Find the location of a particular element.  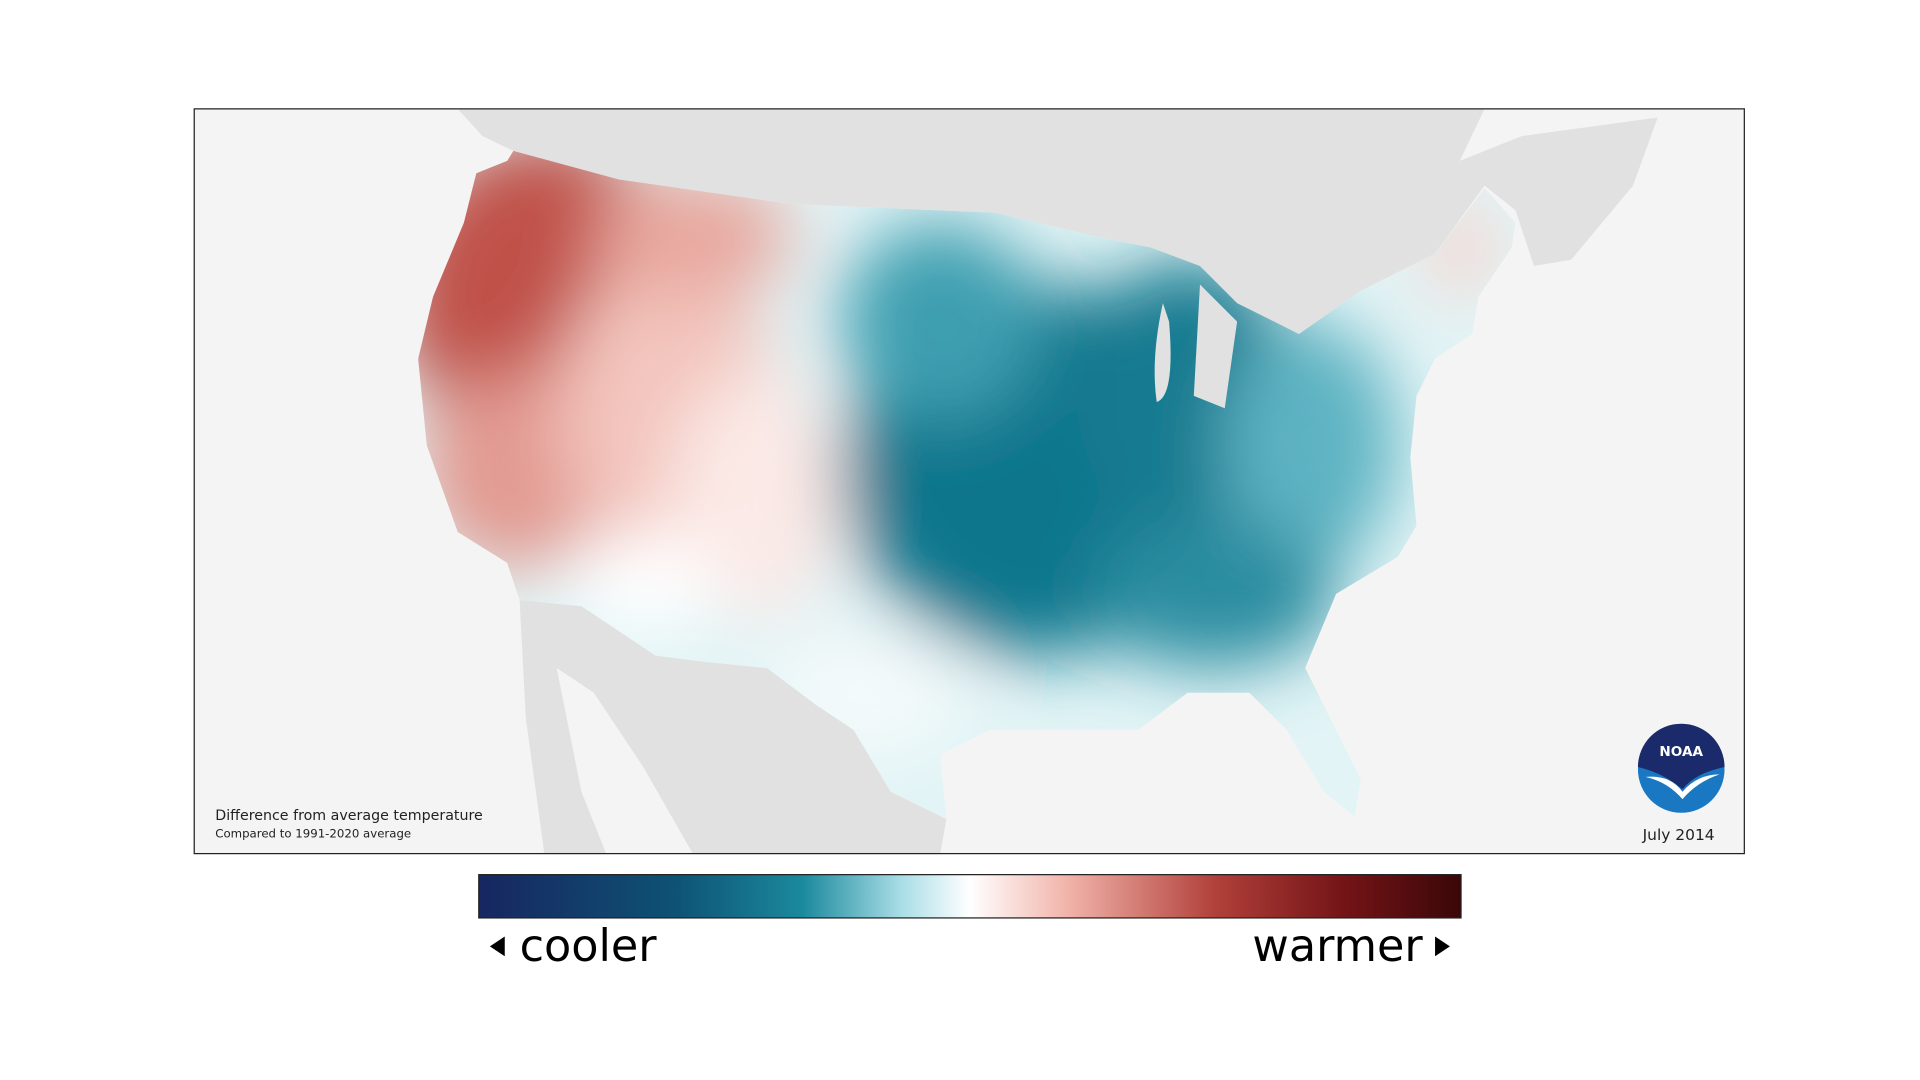

map-date: July 2014 is located at coordinates (1678, 835).